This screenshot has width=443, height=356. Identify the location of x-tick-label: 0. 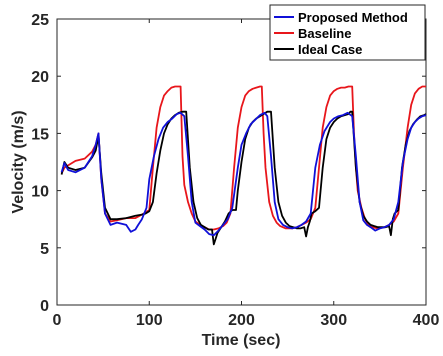
(57, 320).